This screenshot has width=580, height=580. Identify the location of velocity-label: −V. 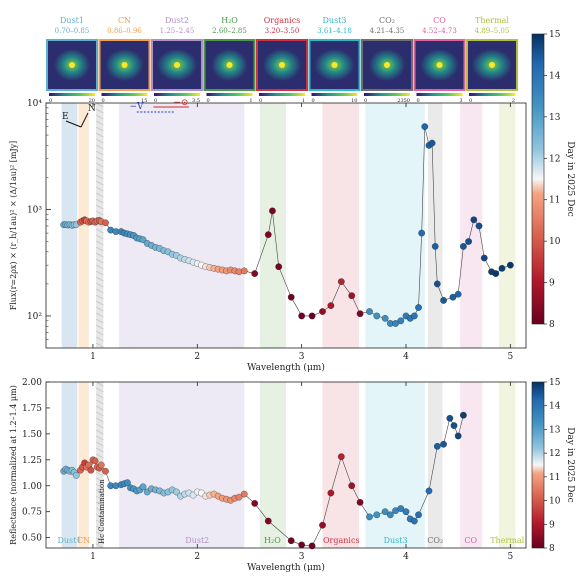
(136, 107).